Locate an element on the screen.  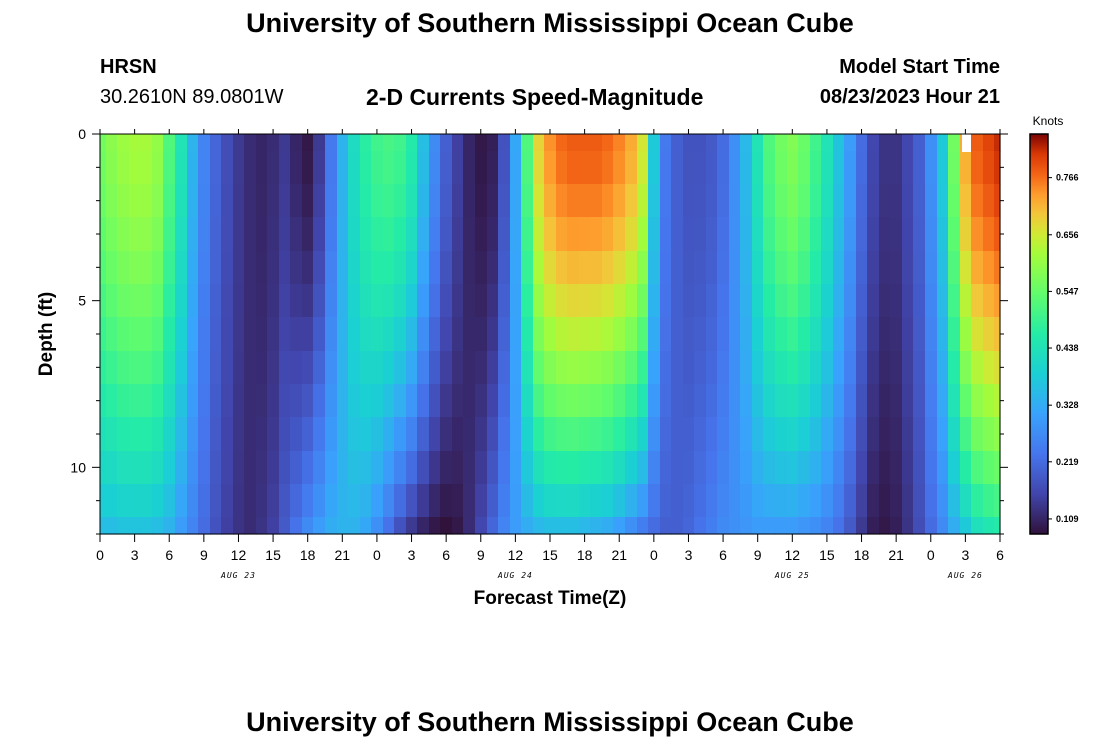
x-tick-label: 18 is located at coordinates (308, 555).